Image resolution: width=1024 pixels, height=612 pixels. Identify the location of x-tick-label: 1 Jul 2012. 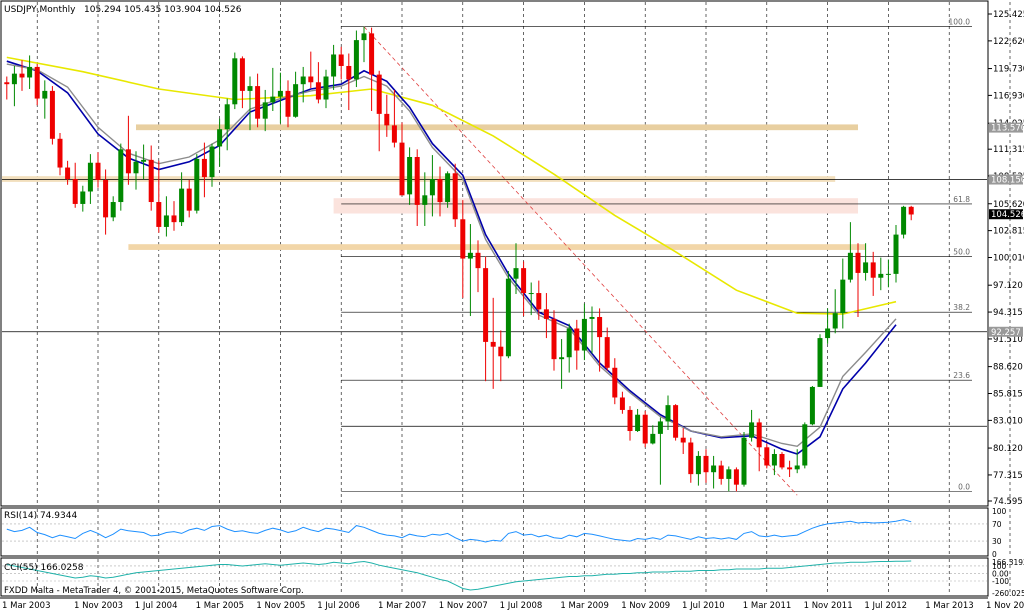
(885, 606).